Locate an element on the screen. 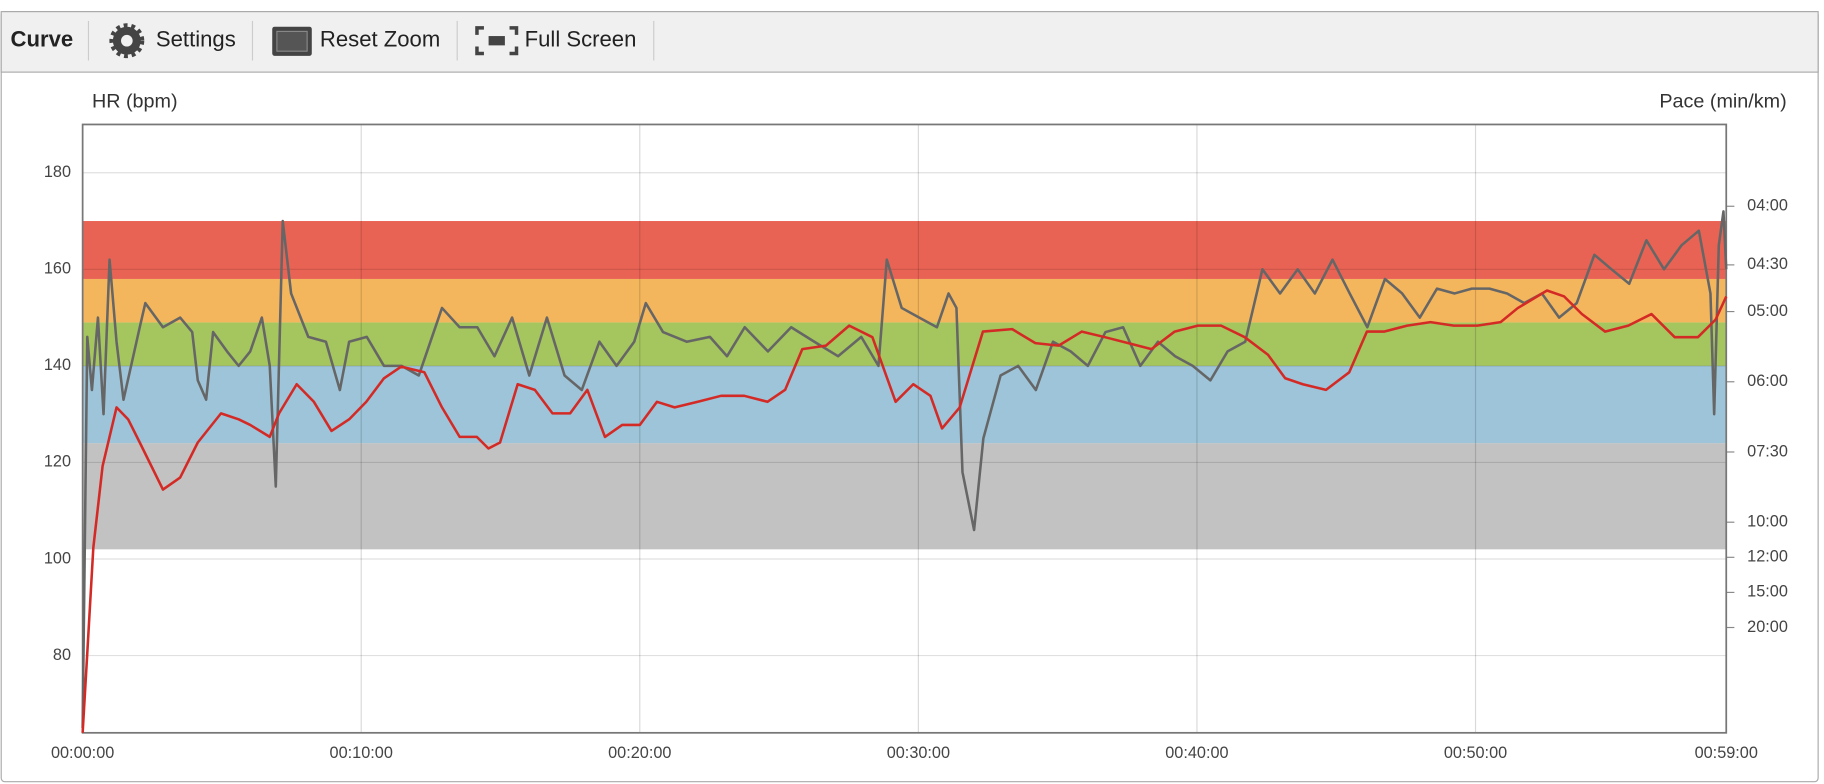 The image size is (1824, 784). y2-tick-label: 05:00 is located at coordinates (1767, 311).